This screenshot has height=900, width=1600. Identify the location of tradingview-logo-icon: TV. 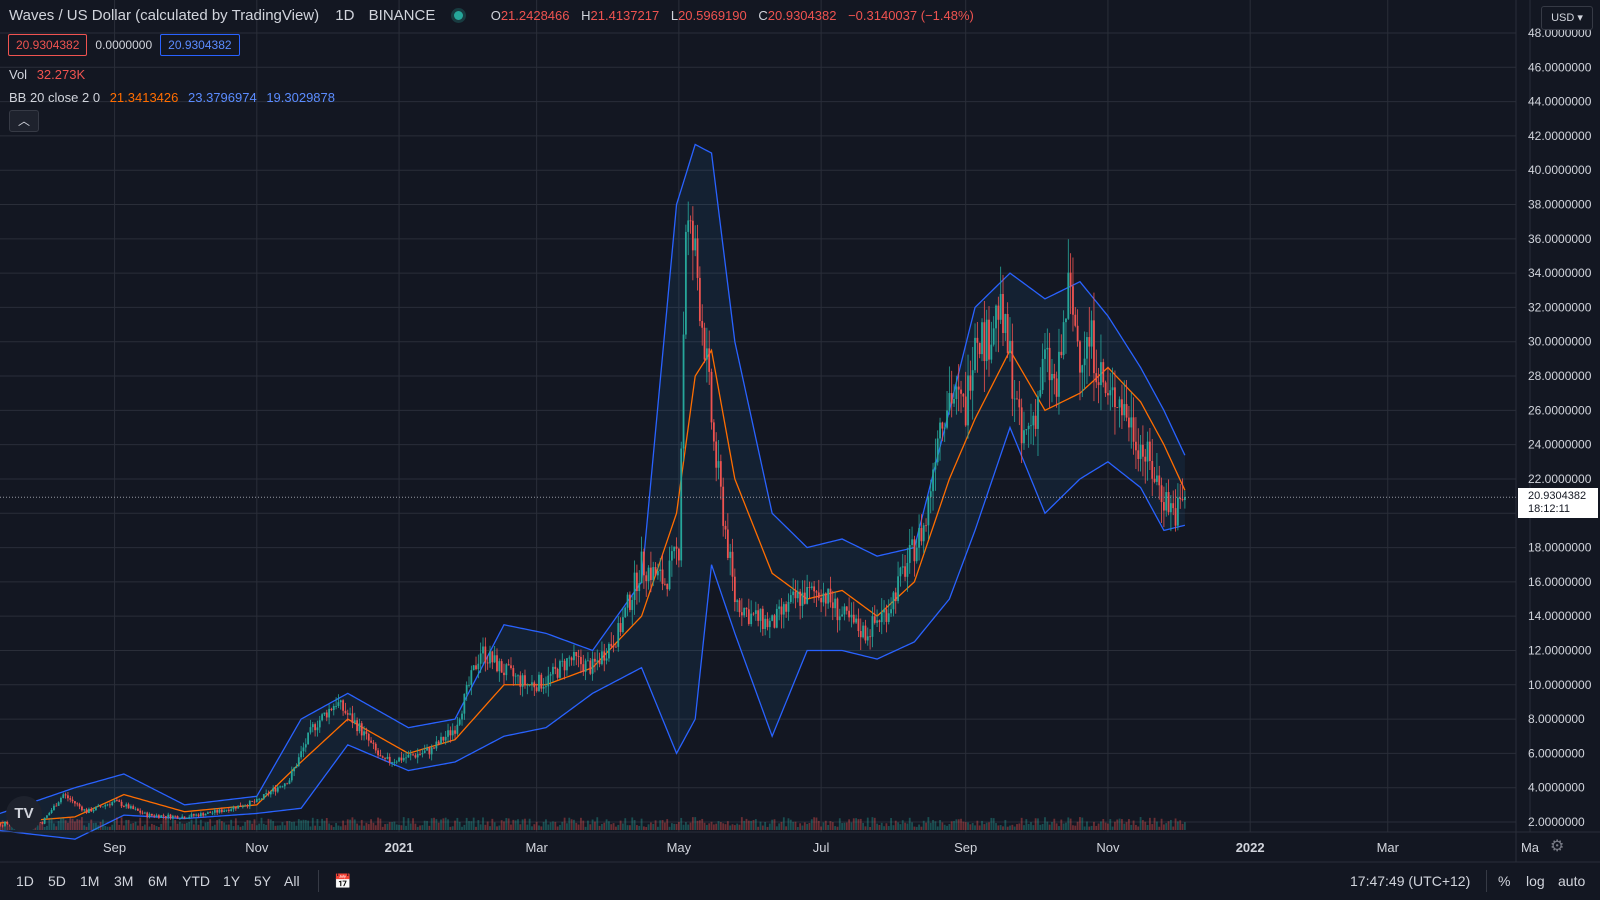
(24, 814).